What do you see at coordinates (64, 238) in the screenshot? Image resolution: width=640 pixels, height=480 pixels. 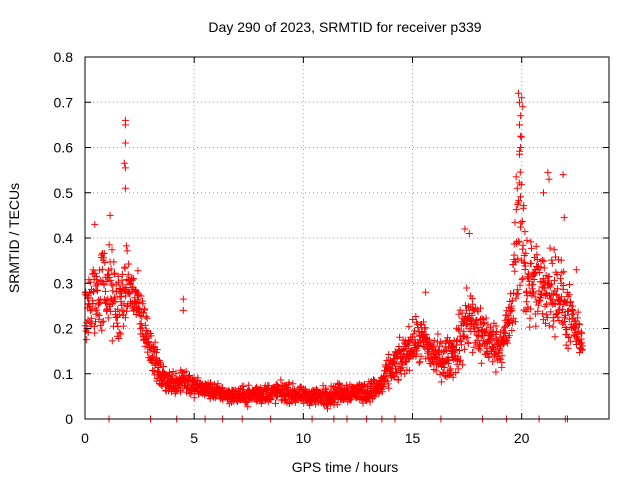 I see `y-tick-labels: 0 0.1 0.2 0.3 0.4 0.5 0.6 0.7 0.8` at bounding box center [64, 238].